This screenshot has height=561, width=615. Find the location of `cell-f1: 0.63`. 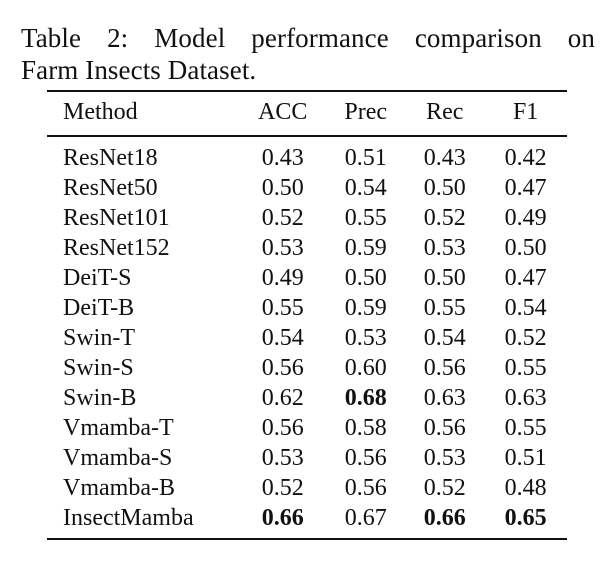

cell-f1: 0.63 is located at coordinates (525, 397).